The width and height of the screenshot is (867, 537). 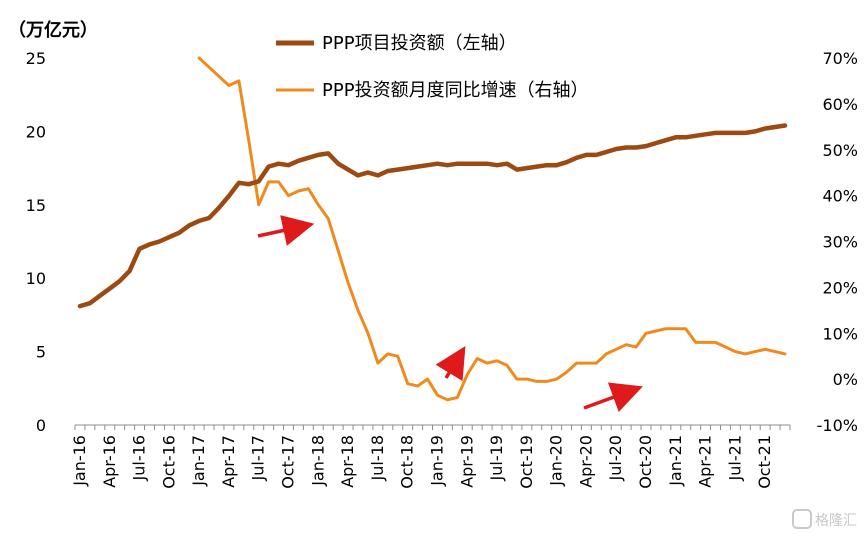 What do you see at coordinates (41, 352) in the screenshot?
I see `left-tick-label: 5` at bounding box center [41, 352].